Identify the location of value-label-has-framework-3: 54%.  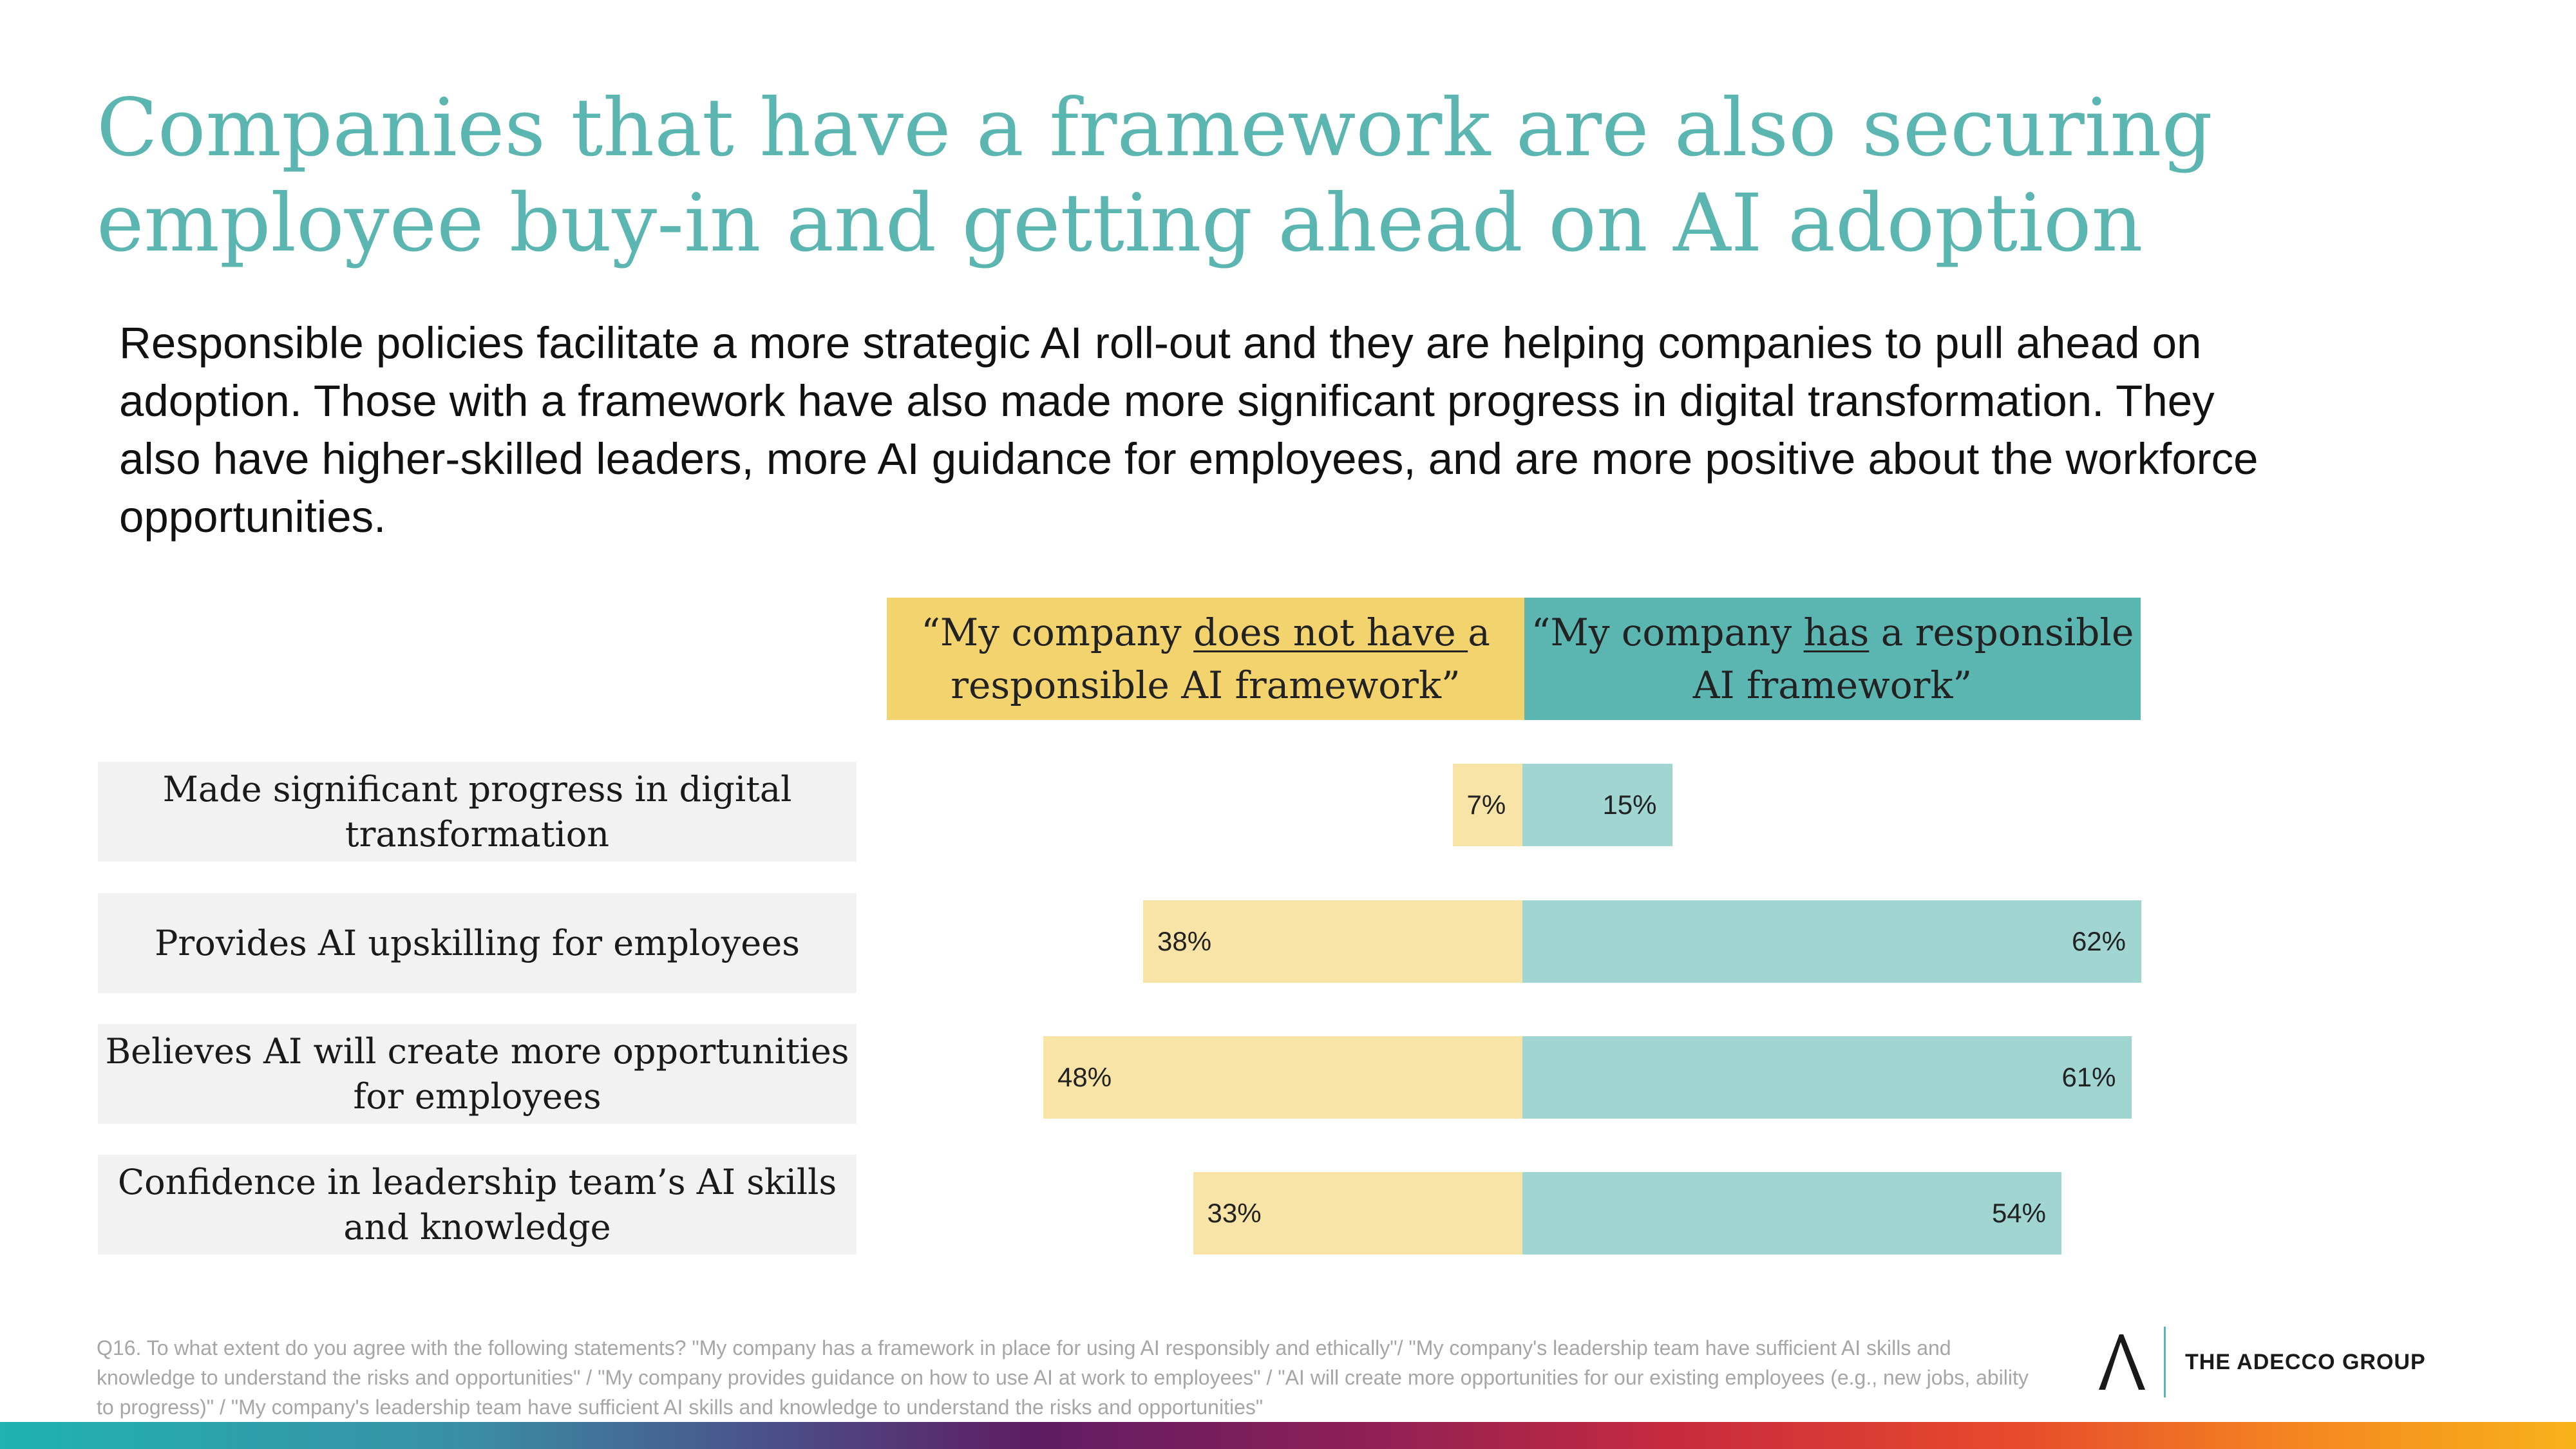
(2018, 1213).